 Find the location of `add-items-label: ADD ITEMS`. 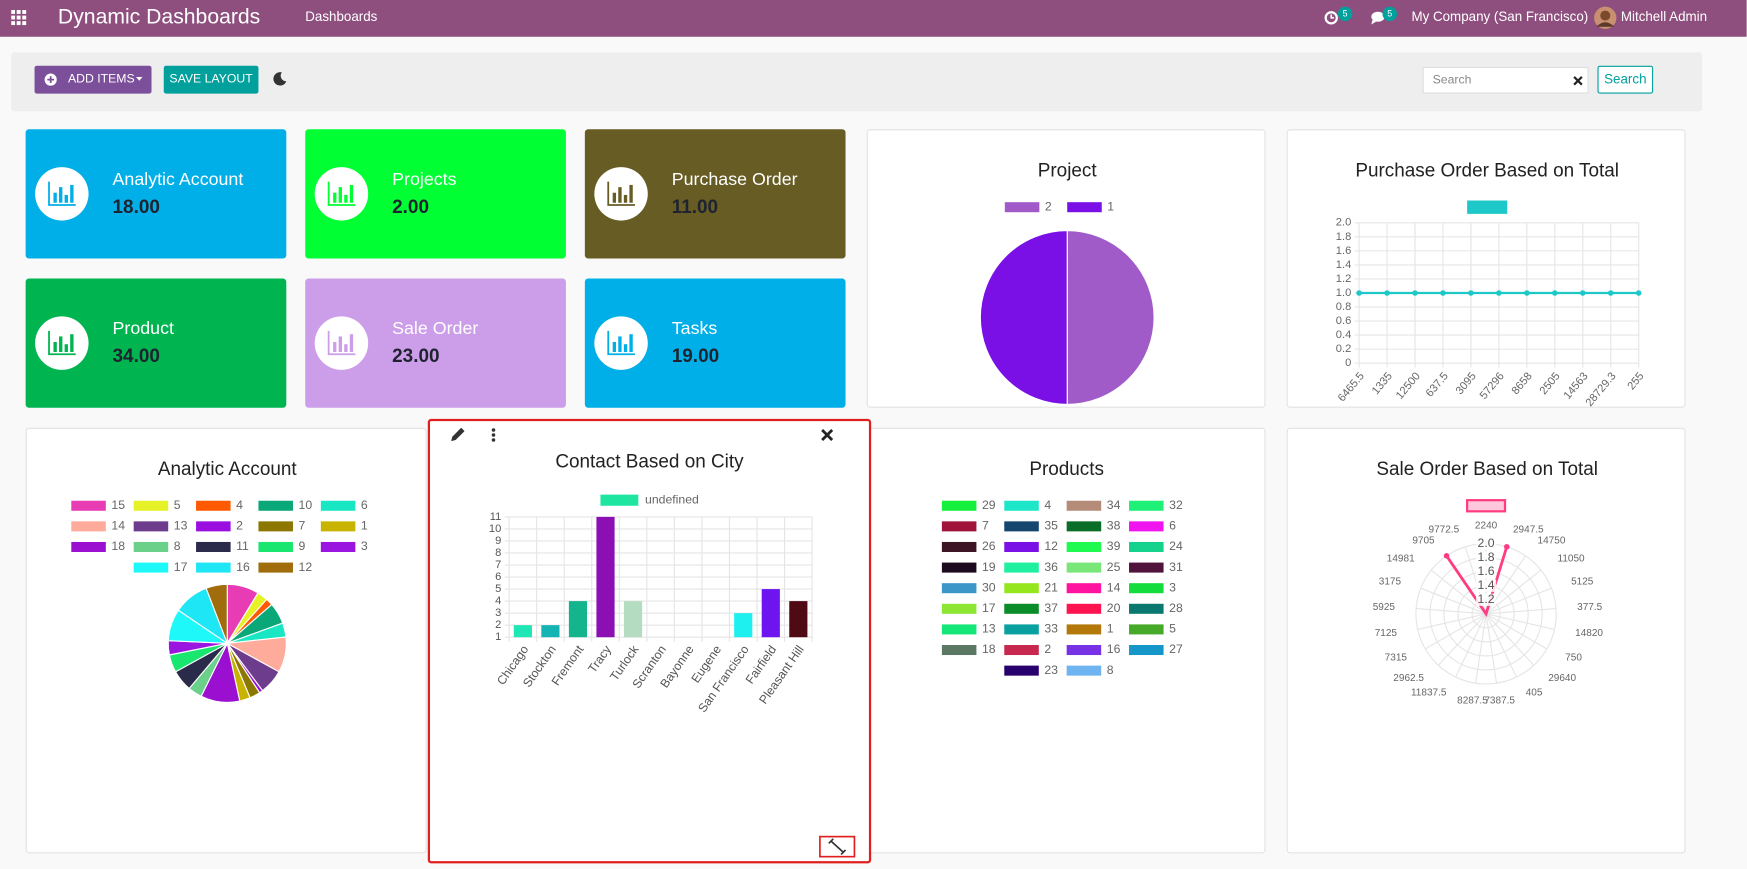

add-items-label: ADD ITEMS is located at coordinates (101, 79).